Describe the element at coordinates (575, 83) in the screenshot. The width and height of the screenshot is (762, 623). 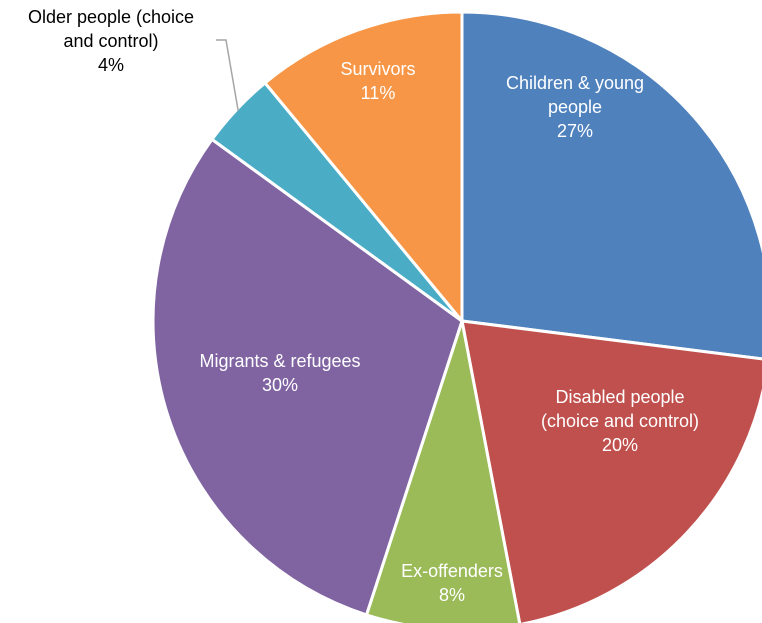
I see `slice-label: Children & young` at that location.